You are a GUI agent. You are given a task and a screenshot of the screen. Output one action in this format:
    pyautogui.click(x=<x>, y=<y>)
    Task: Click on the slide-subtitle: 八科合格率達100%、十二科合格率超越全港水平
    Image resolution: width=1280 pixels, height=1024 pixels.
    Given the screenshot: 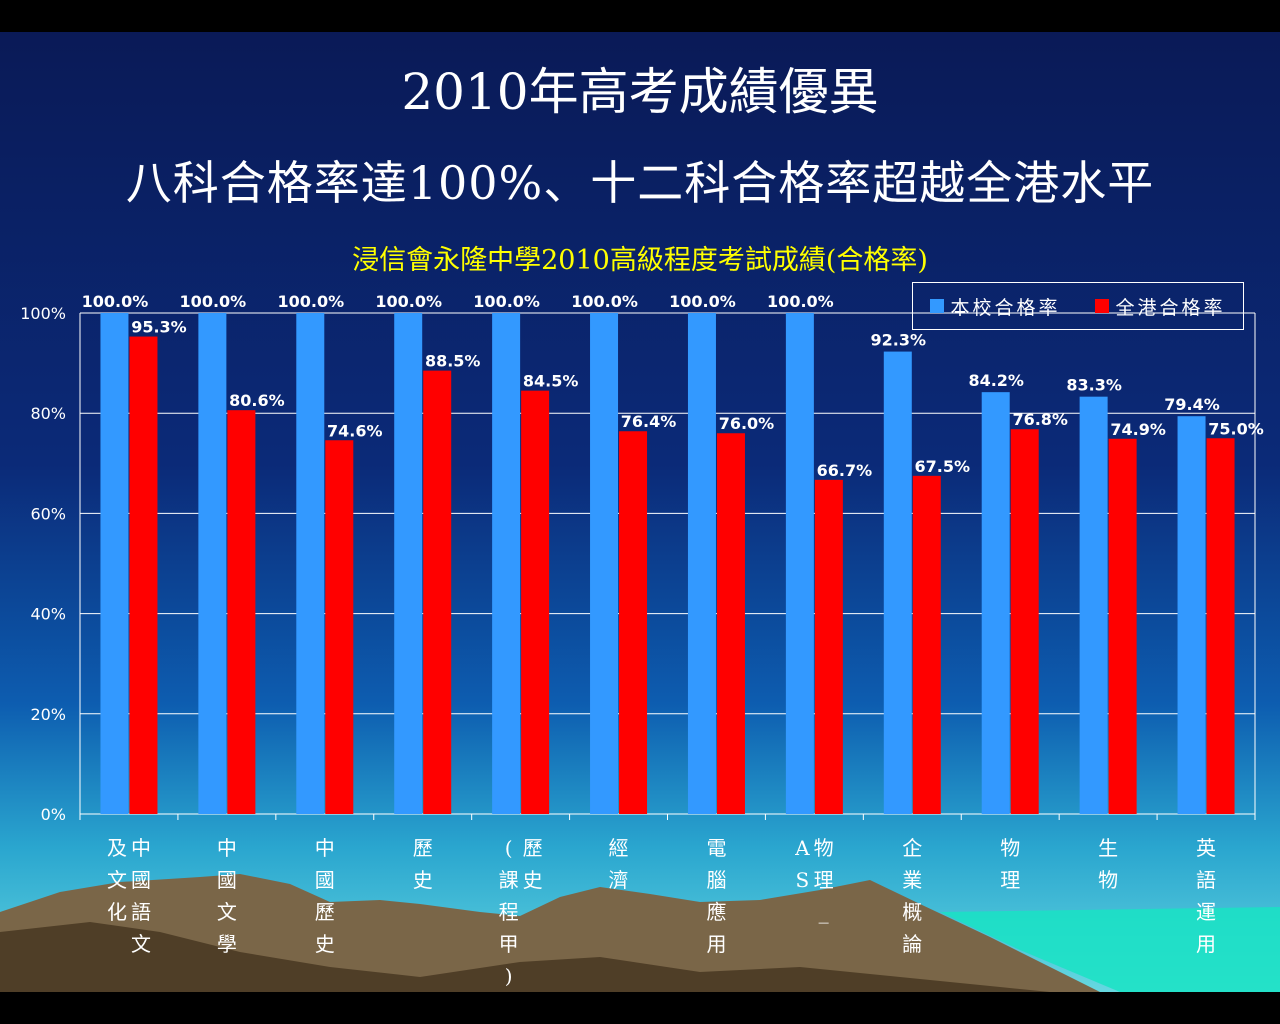 What is the action you would take?
    pyautogui.click(x=640, y=183)
    